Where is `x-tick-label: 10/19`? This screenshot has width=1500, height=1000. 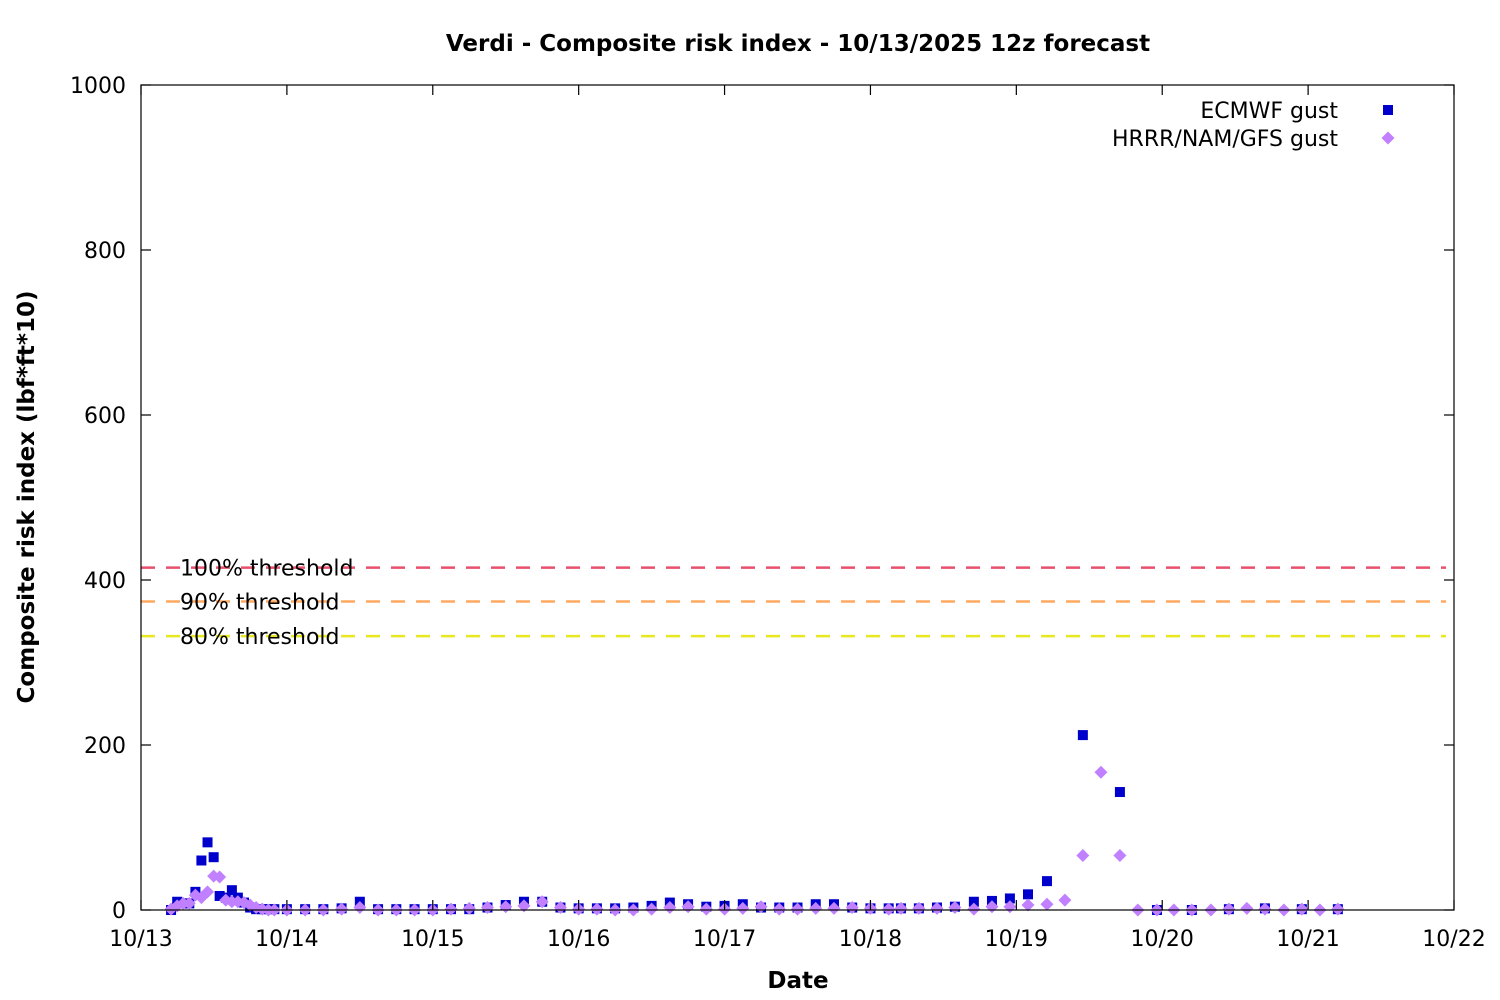
x-tick-label: 10/19 is located at coordinates (1016, 939).